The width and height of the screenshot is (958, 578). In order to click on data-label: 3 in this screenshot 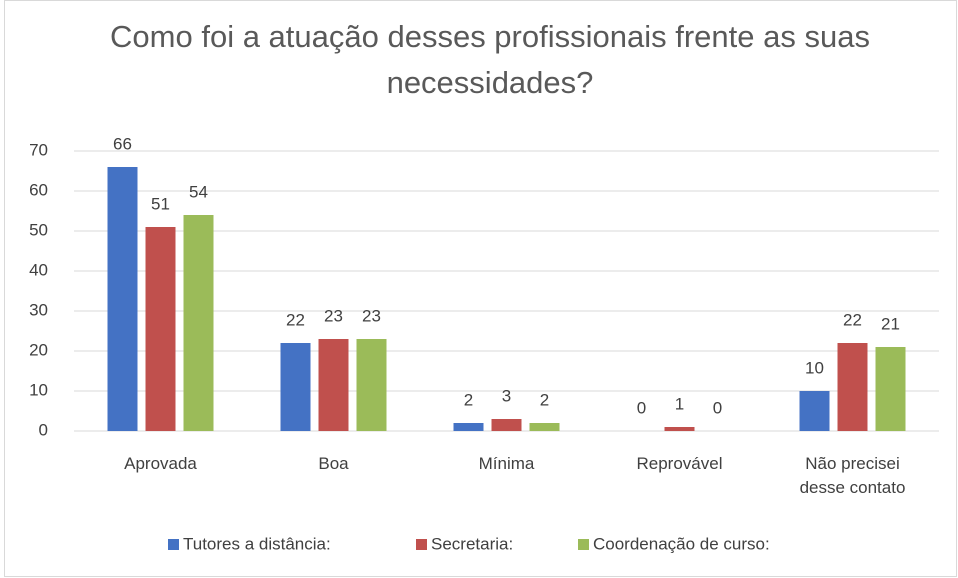, I will do `click(506, 395)`.